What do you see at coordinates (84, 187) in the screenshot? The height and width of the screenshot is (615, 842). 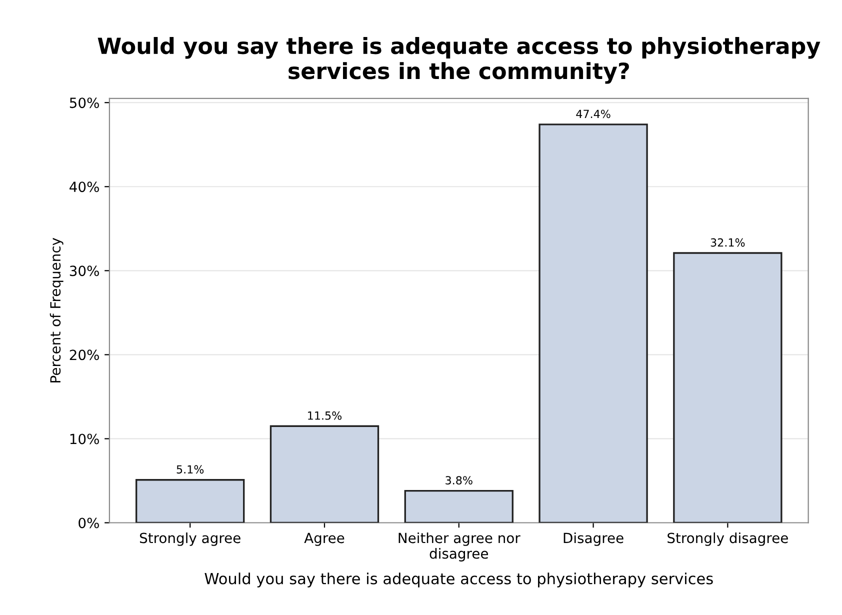 I see `y-tick-label: 40%` at bounding box center [84, 187].